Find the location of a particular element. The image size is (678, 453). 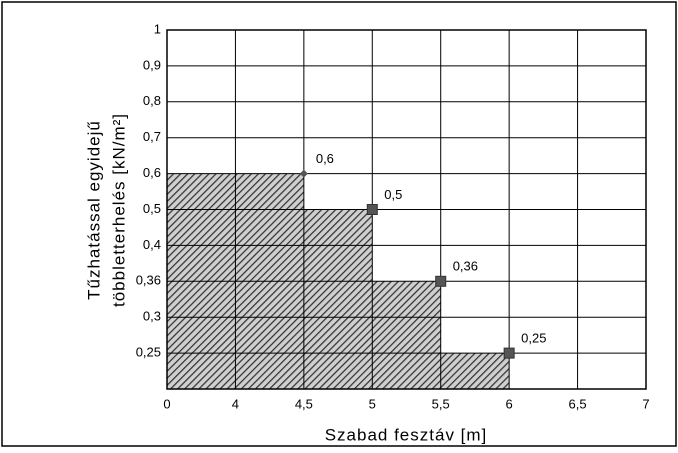

y-tick-label: 0,5 is located at coordinates (152, 208).